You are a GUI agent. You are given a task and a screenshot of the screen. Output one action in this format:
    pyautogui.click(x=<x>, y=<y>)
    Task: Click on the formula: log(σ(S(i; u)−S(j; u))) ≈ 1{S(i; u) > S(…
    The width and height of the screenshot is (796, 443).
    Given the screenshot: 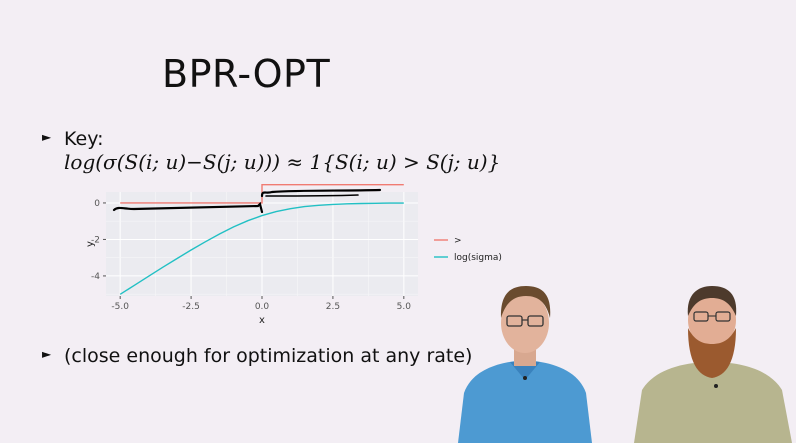 What is the action you would take?
    pyautogui.click(x=282, y=162)
    